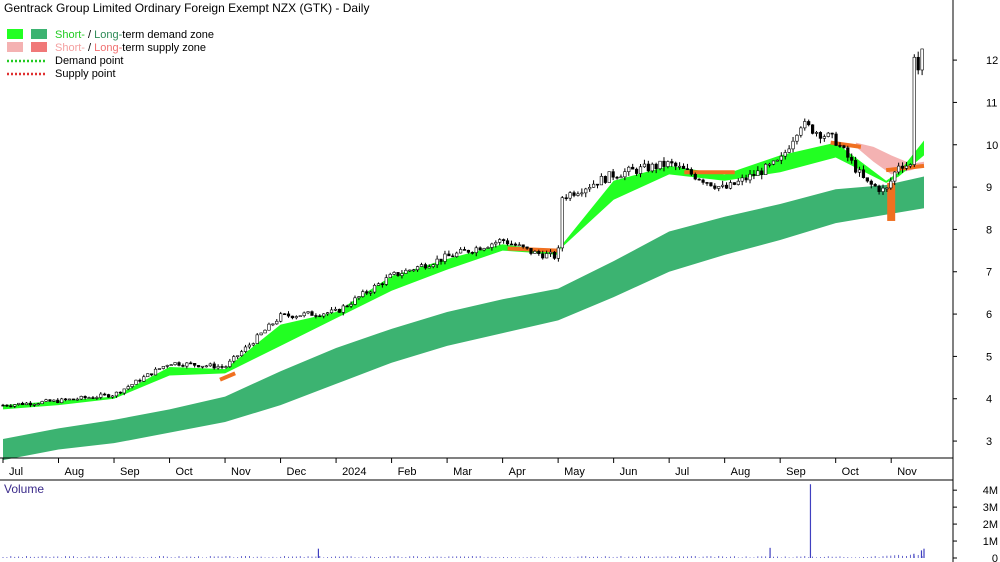 This screenshot has width=1000, height=562. Describe the element at coordinates (15, 47) in the screenshot. I see `legend-swatch-short` at that location.